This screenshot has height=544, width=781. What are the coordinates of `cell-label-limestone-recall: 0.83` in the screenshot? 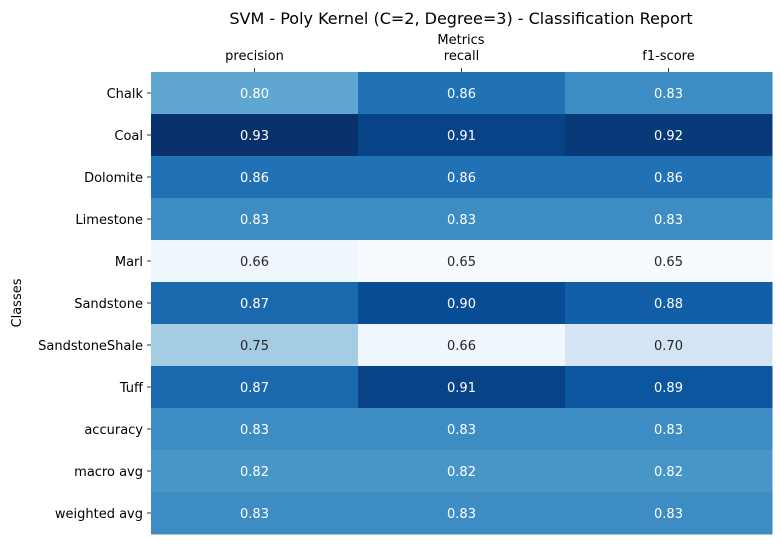 It's located at (461, 220).